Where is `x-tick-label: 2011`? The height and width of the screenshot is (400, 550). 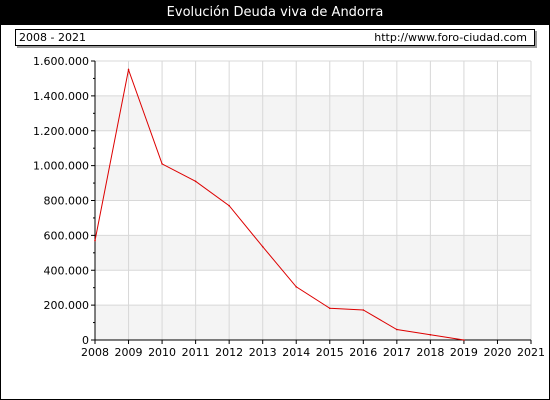 x-tick-label: 2011 is located at coordinates (196, 352).